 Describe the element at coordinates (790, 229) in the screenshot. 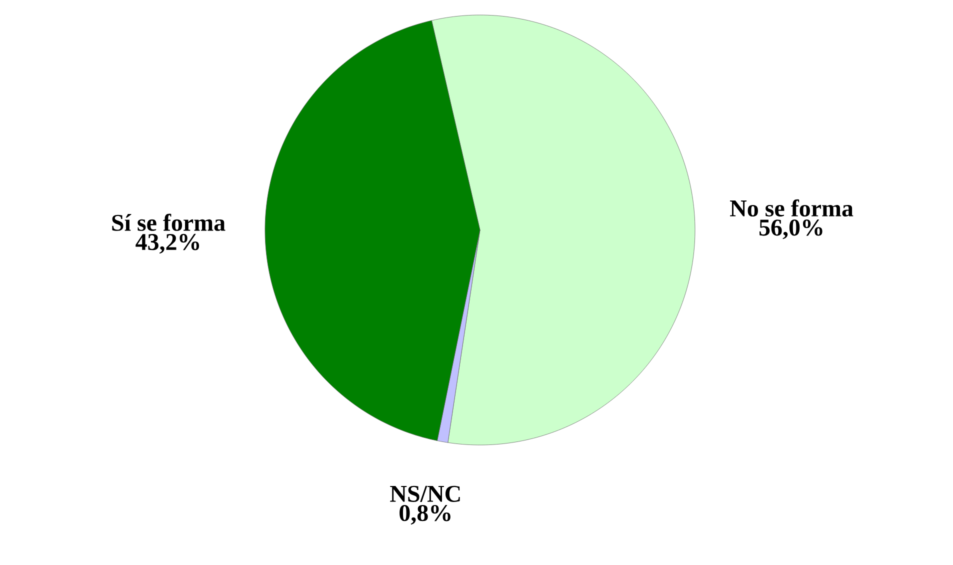

I see `data-label: 56,0%` at that location.